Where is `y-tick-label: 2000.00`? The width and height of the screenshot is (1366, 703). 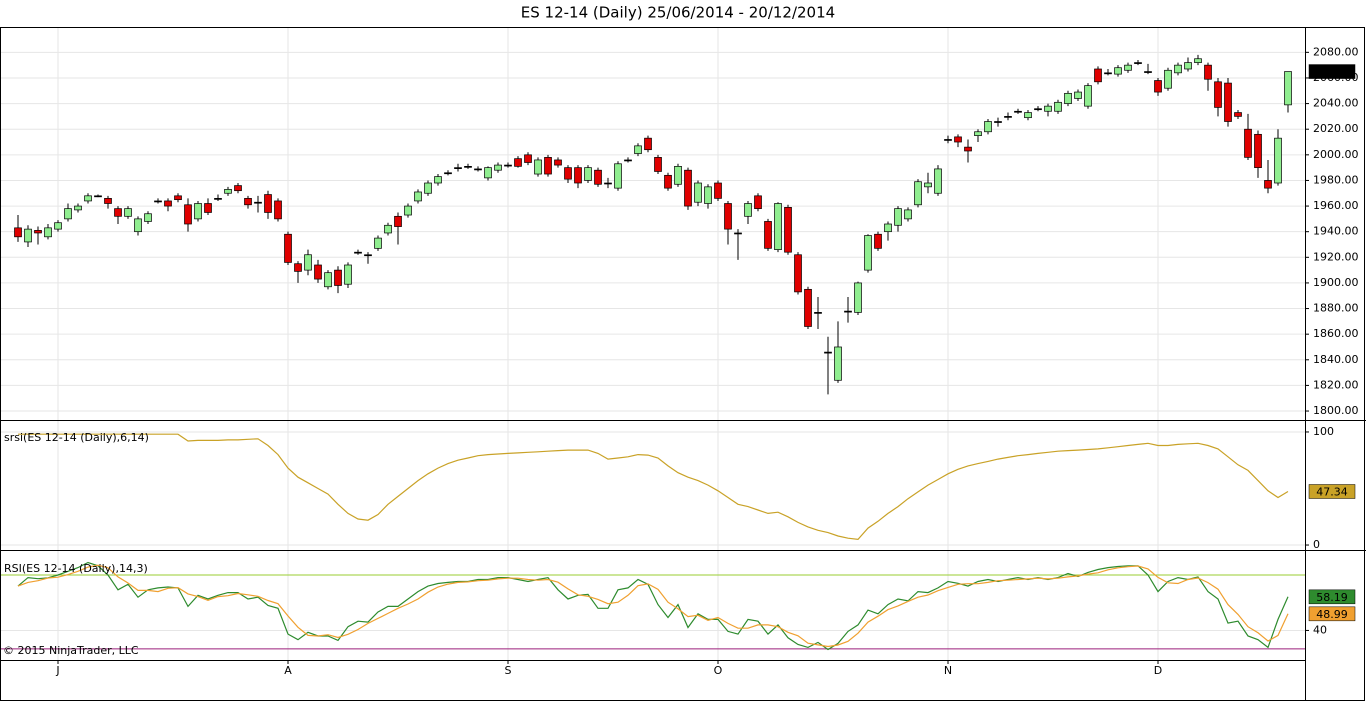 y-tick-label: 2000.00 is located at coordinates (1336, 154).